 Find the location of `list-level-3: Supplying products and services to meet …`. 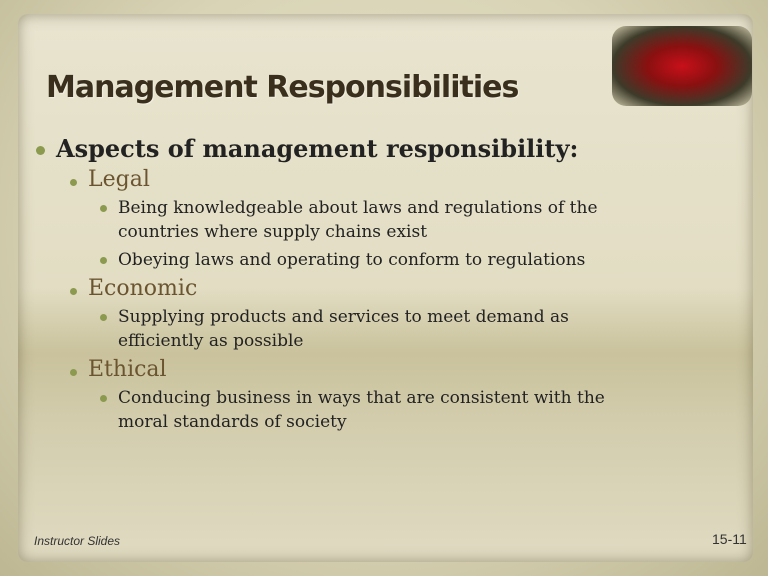

list-level-3: Supplying products and services to meet … is located at coordinates (381, 329).